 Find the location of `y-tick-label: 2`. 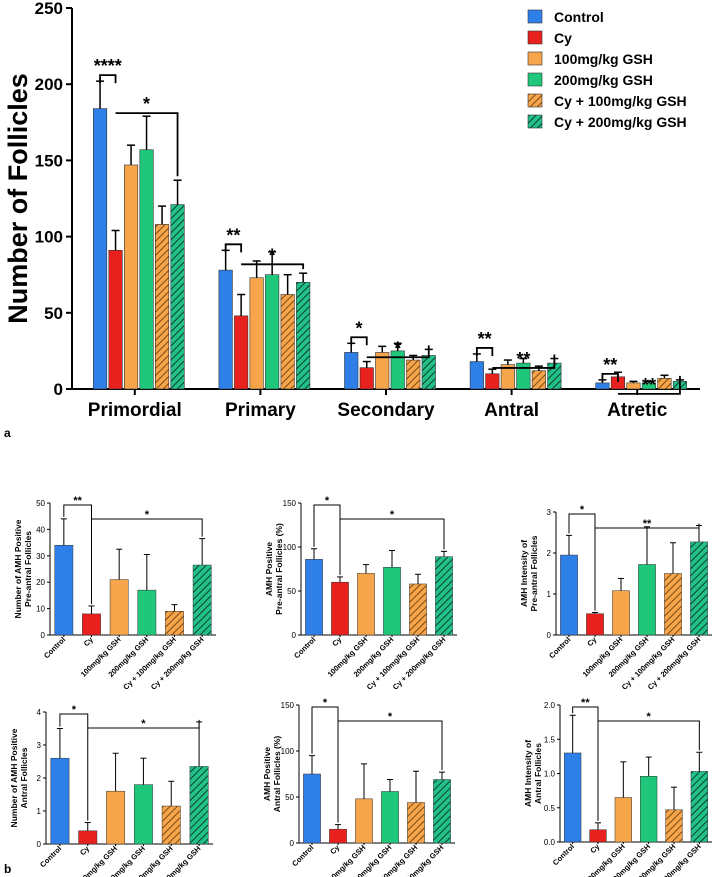

y-tick-label: 2 is located at coordinates (549, 553).